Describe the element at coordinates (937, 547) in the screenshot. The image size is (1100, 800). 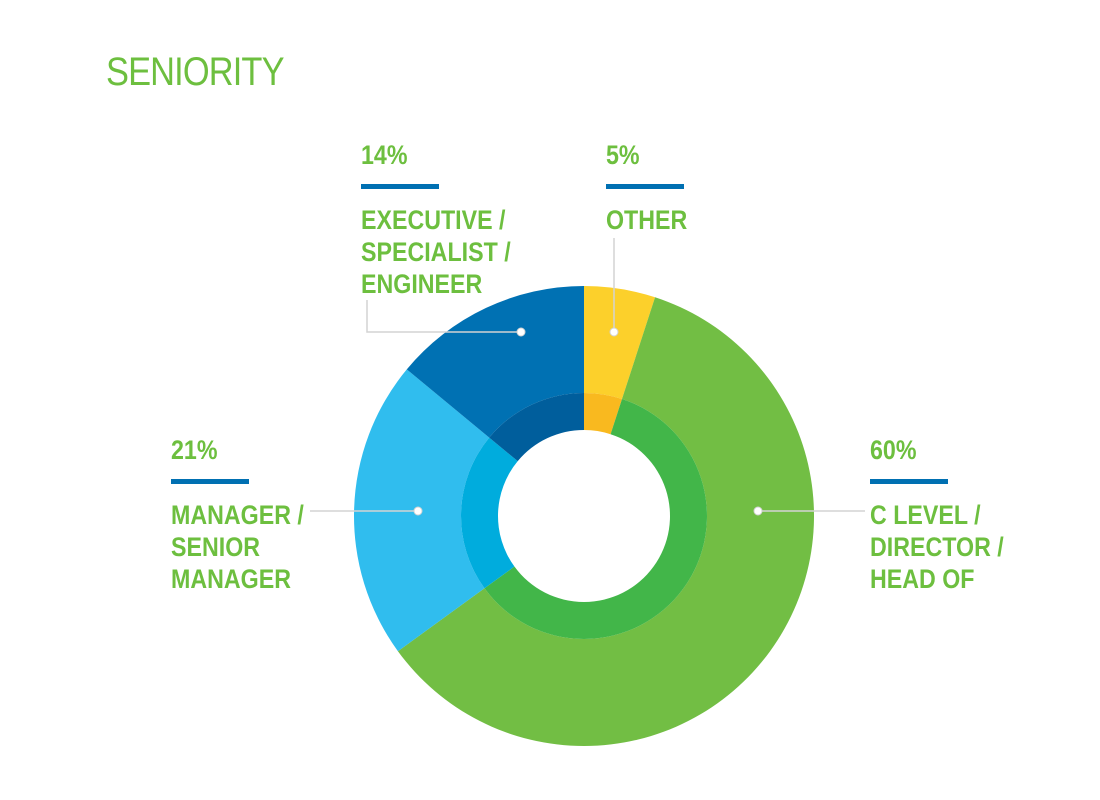
I see `slice-name-c-level: C LEVEL / DIRECTOR / HEAD OF` at that location.